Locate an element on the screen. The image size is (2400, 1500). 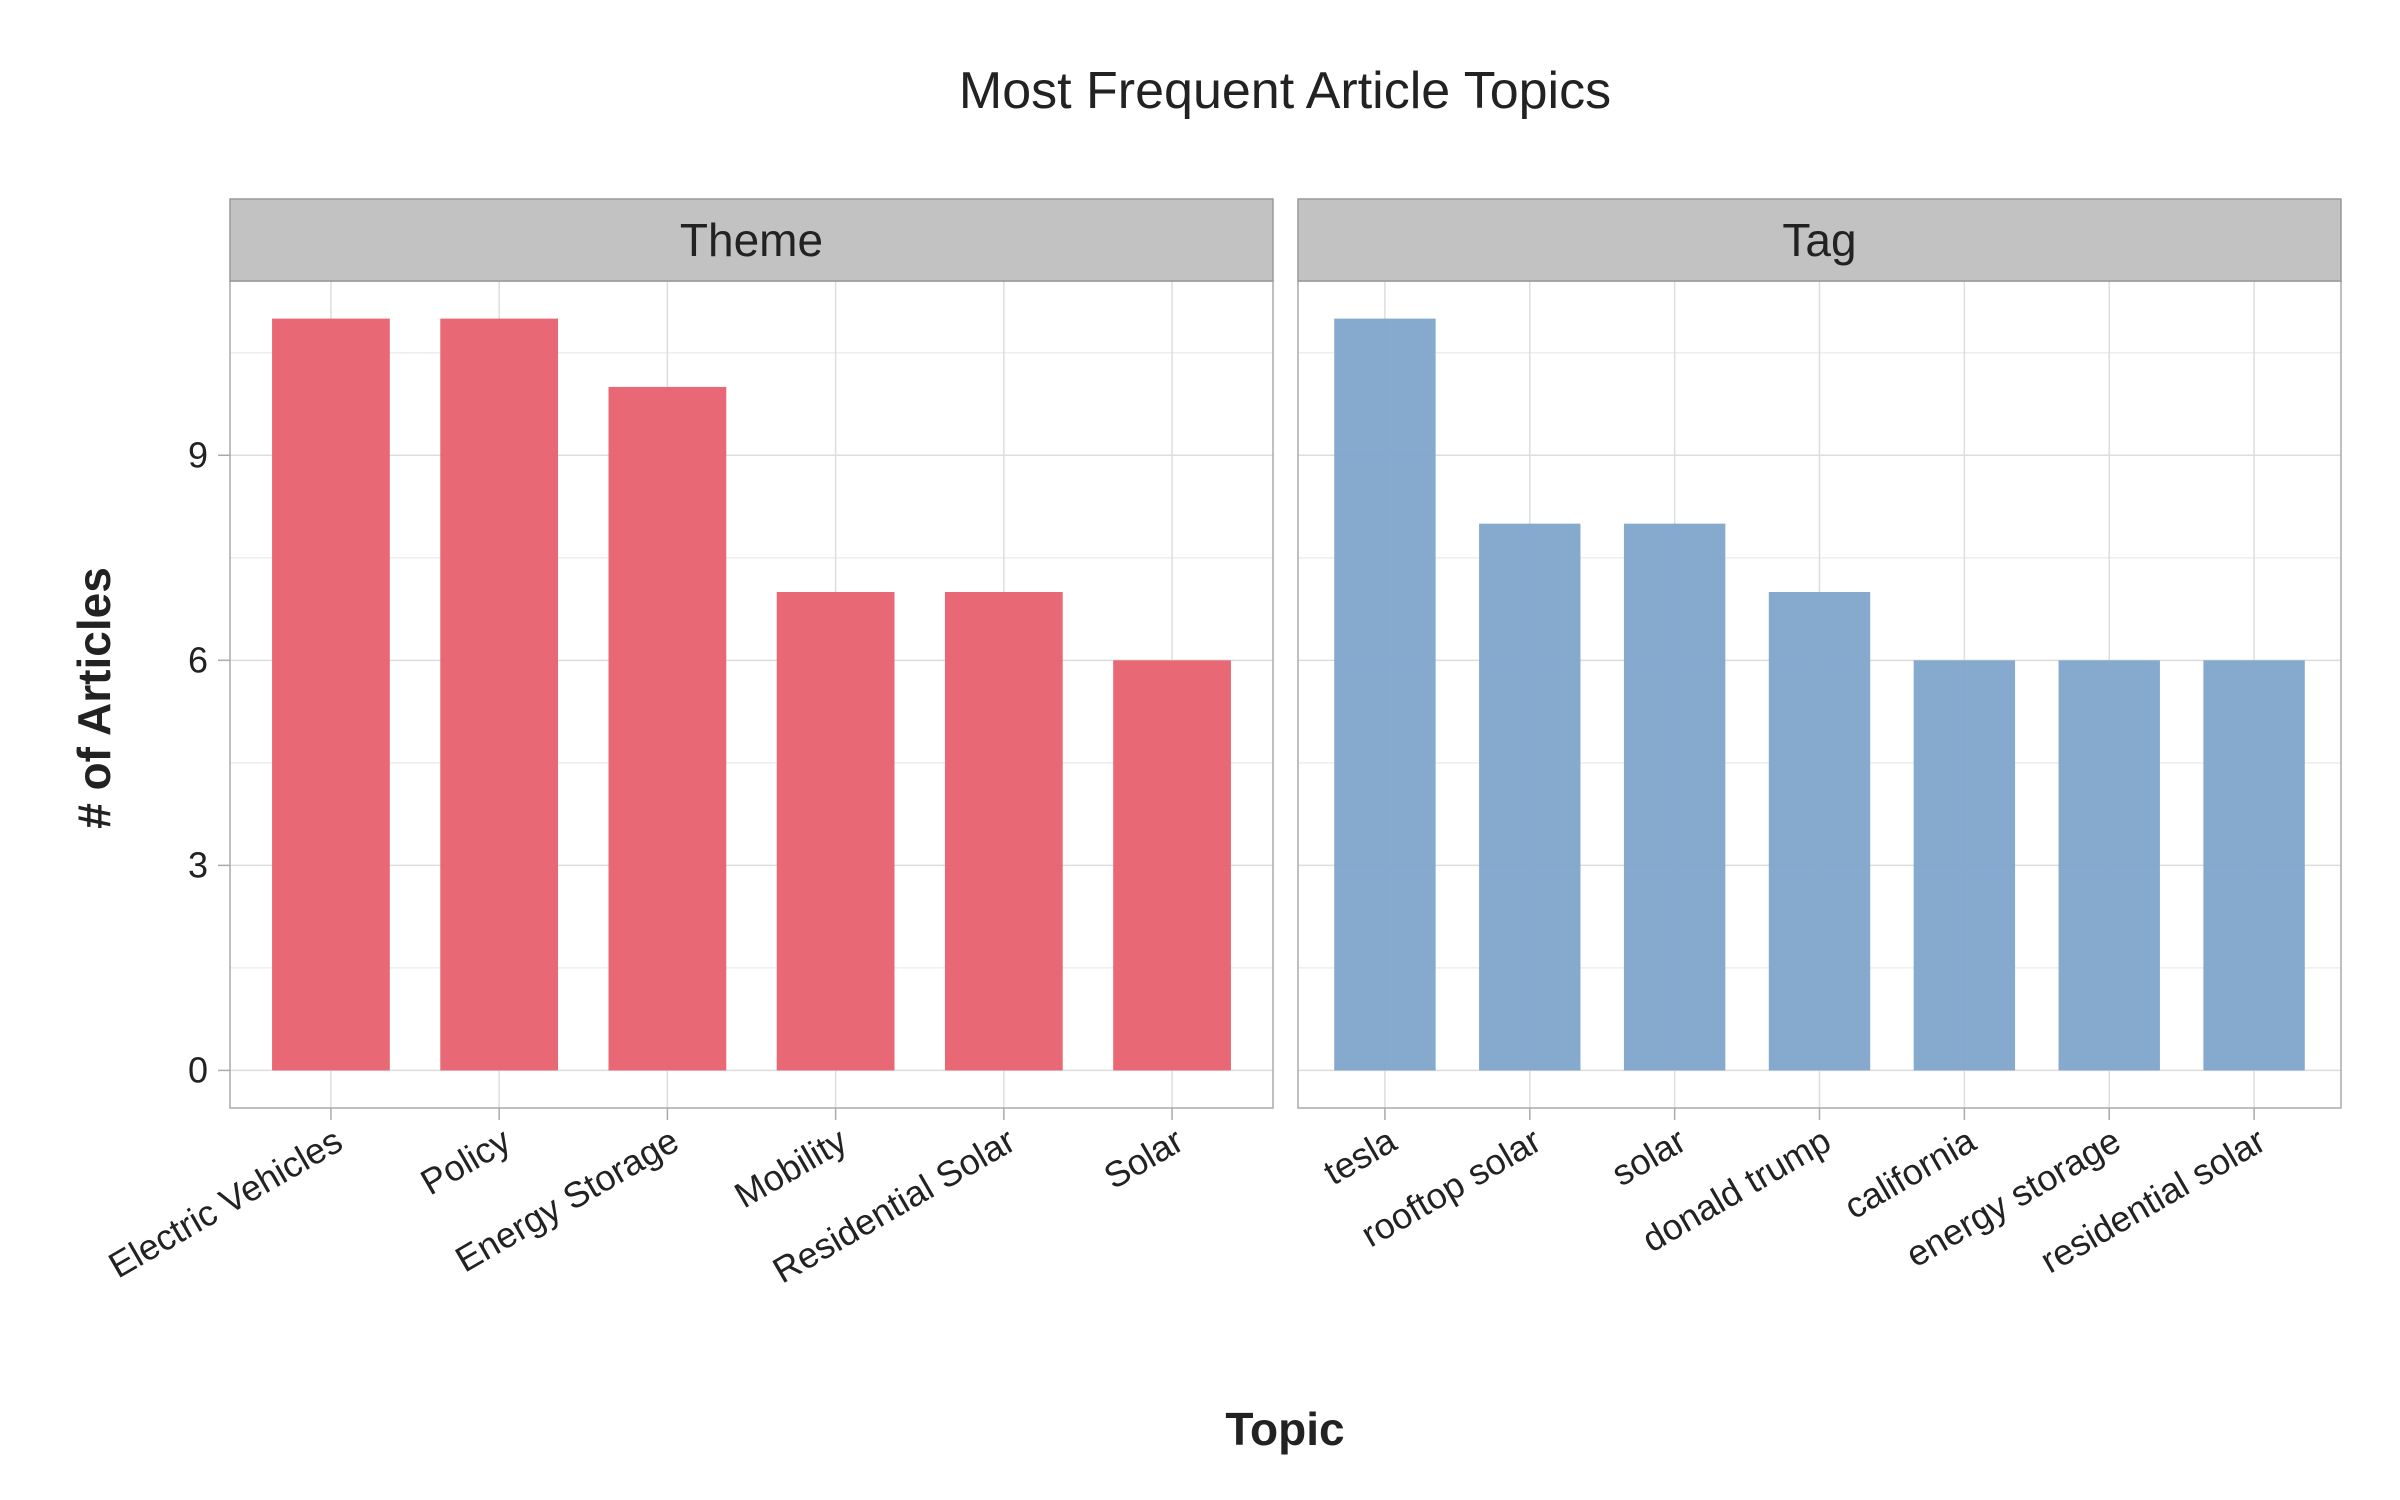
chart-title: Most Frequent Article Topics is located at coordinates (1285, 91).